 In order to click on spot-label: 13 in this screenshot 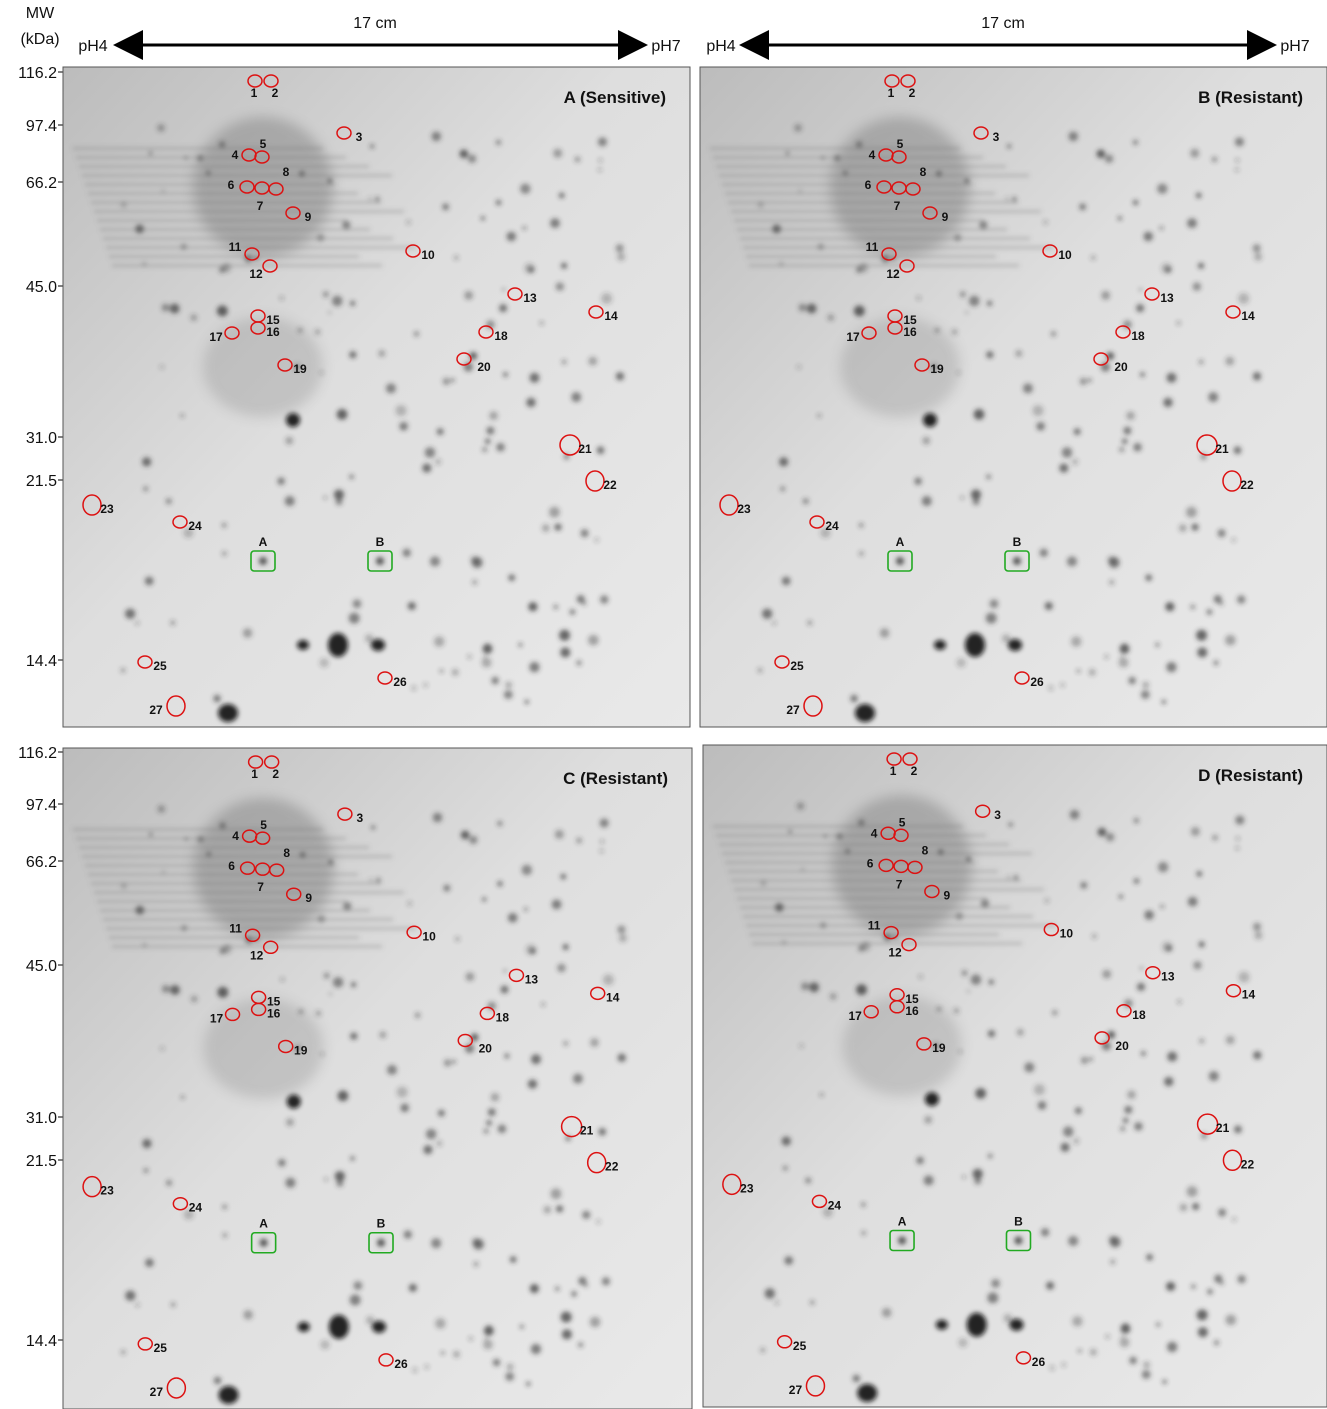, I will do `click(1167, 298)`.